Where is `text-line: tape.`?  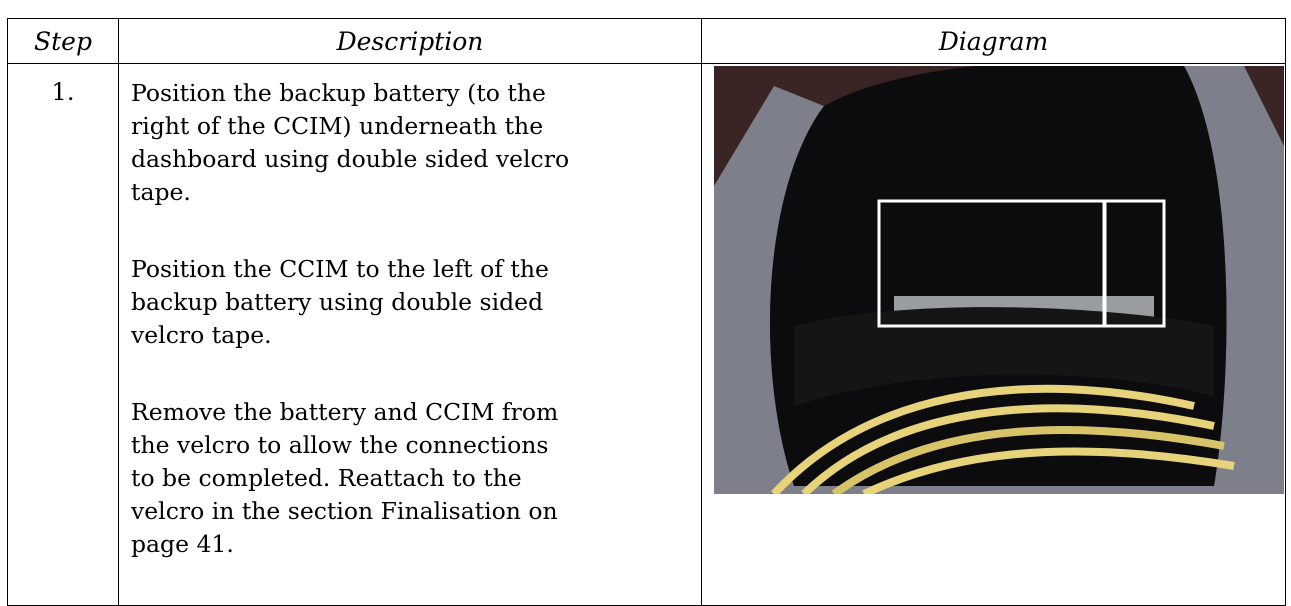 text-line: tape. is located at coordinates (161, 192).